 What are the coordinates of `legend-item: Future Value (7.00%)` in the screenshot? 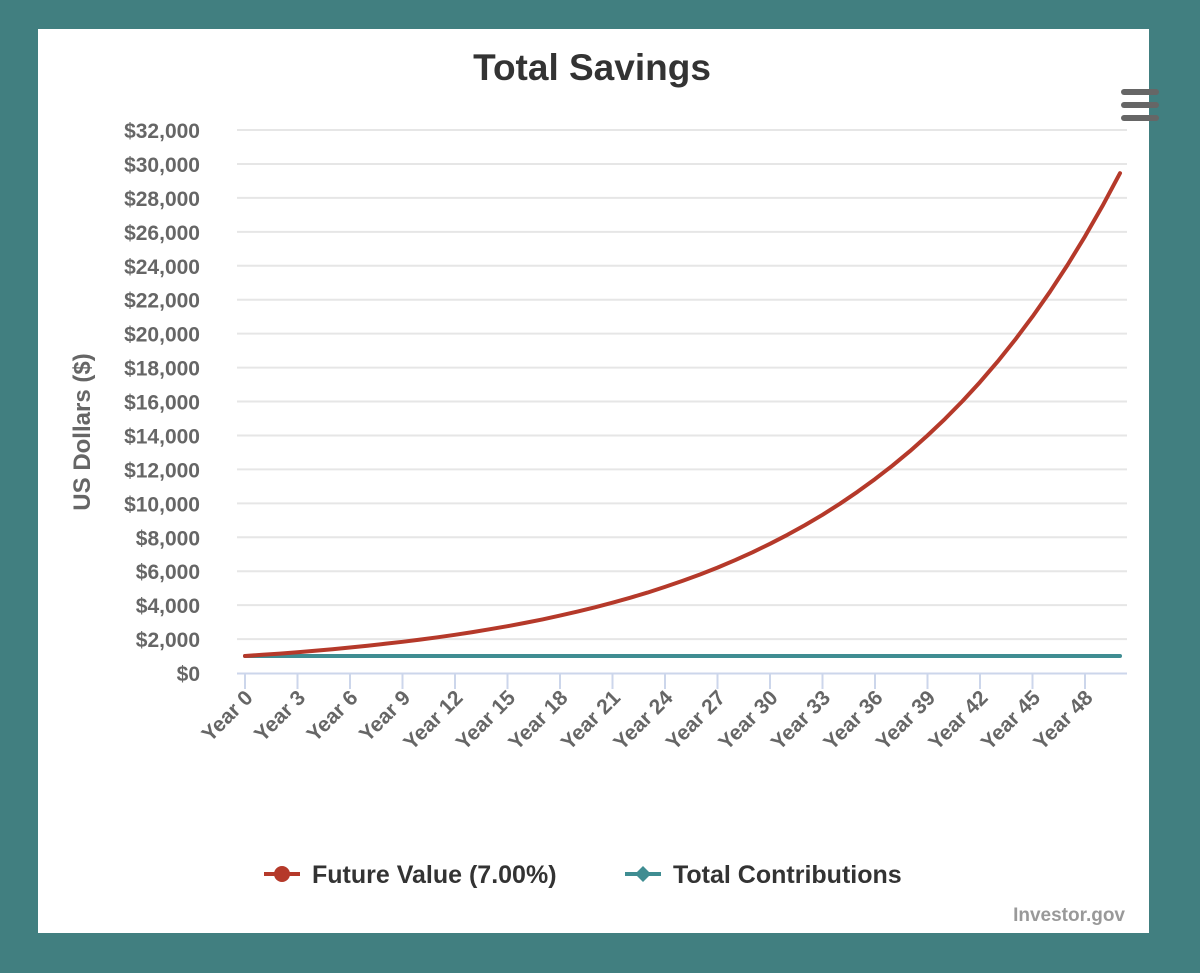 It's located at (410, 875).